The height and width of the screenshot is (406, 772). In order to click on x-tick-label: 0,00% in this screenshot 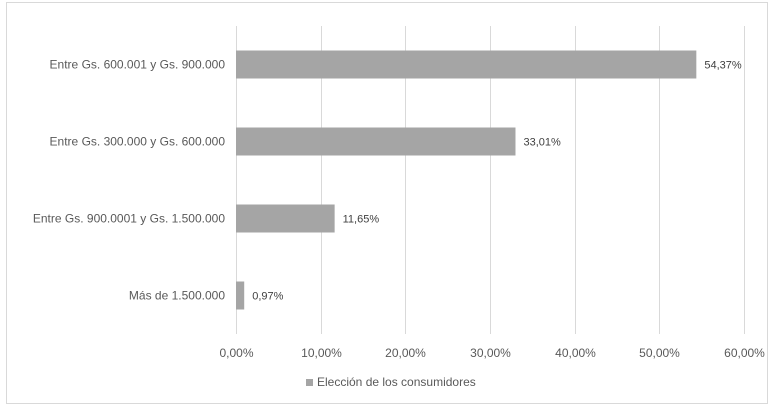, I will do `click(236, 353)`.